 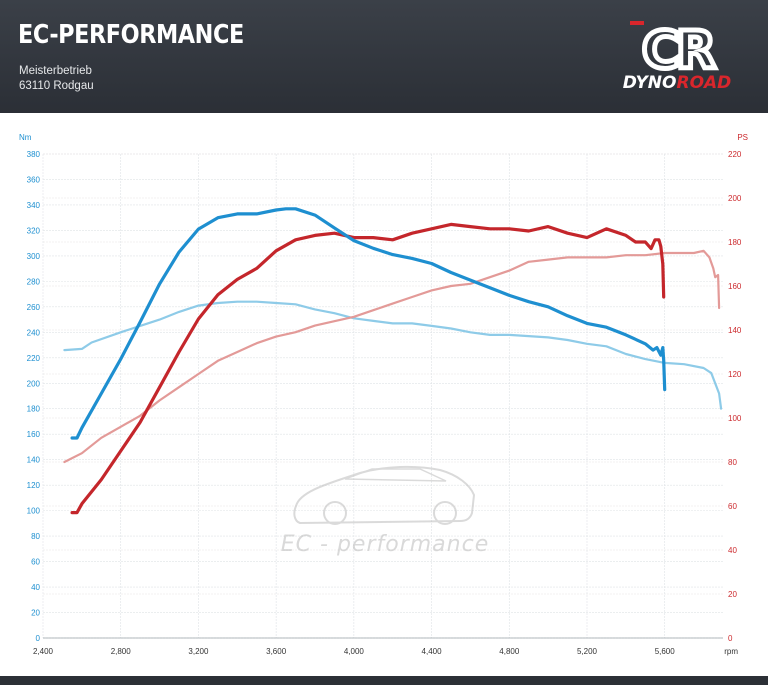 What do you see at coordinates (35, 587) in the screenshot?
I see `left-tick-label: 40` at bounding box center [35, 587].